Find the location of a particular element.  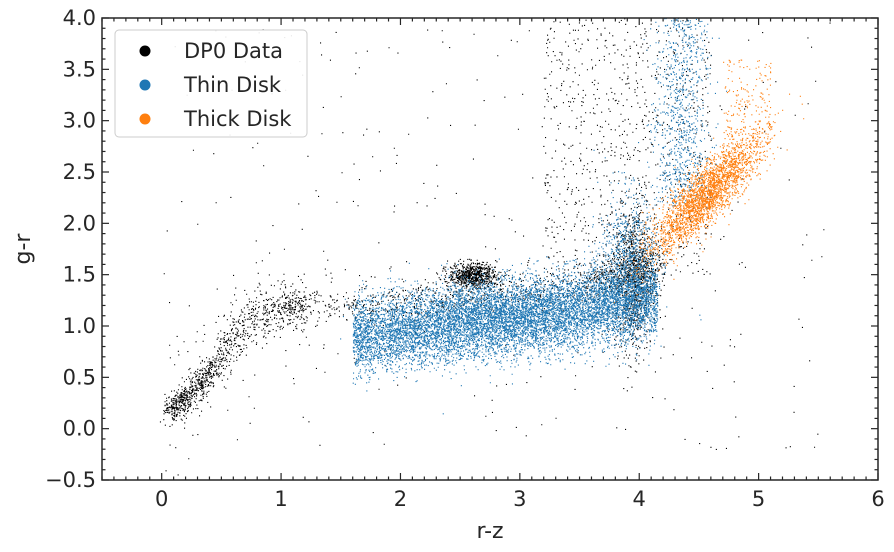

legend-marker-dp0 is located at coordinates (145, 51).